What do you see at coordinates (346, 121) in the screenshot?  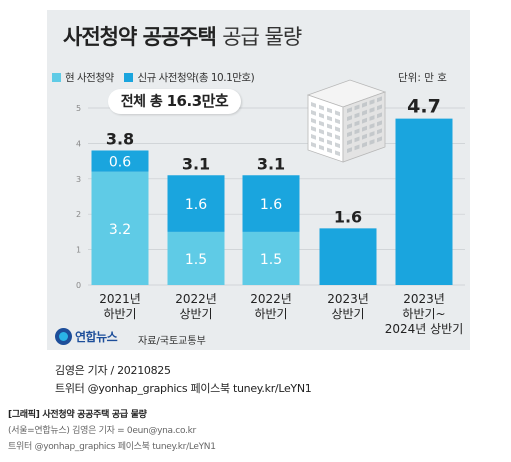 I see `building-illustration` at bounding box center [346, 121].